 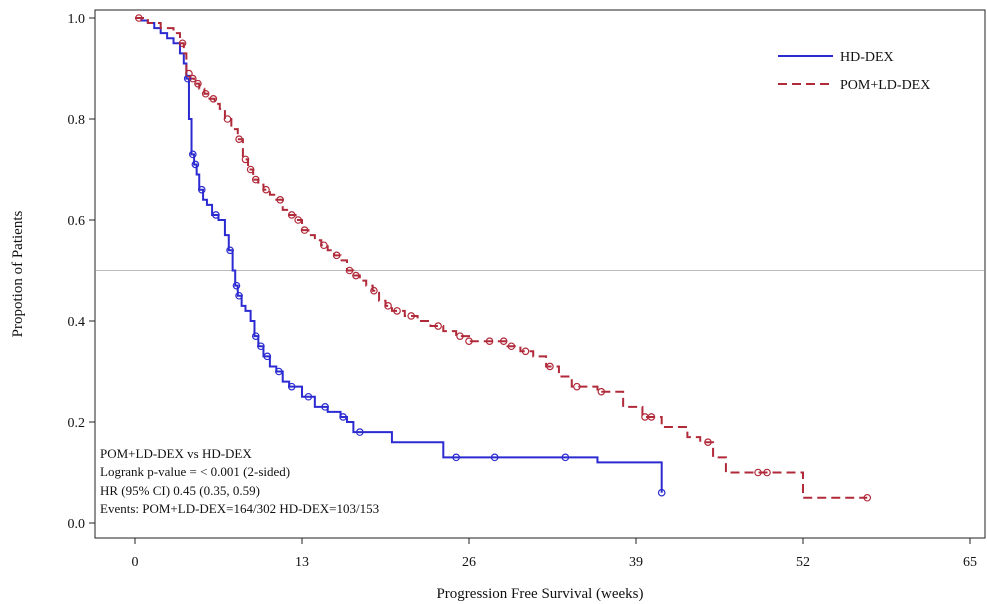 What do you see at coordinates (539, 594) in the screenshot?
I see `x-axis-title: Progression Free Survival (weeks)` at bounding box center [539, 594].